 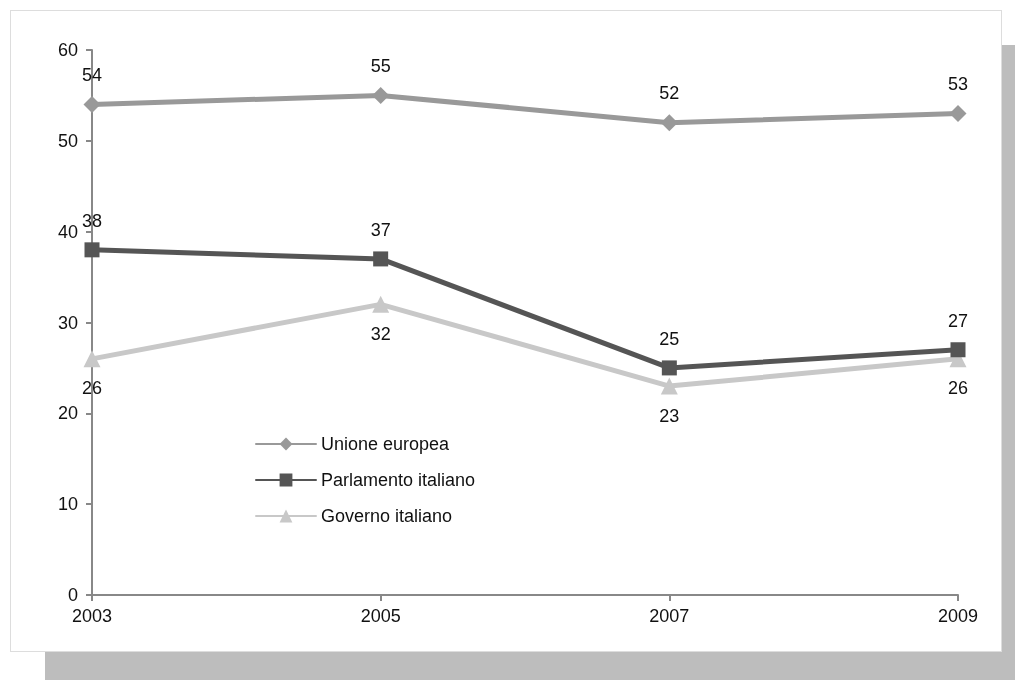 What do you see at coordinates (669, 339) in the screenshot?
I see `data-label: 25` at bounding box center [669, 339].